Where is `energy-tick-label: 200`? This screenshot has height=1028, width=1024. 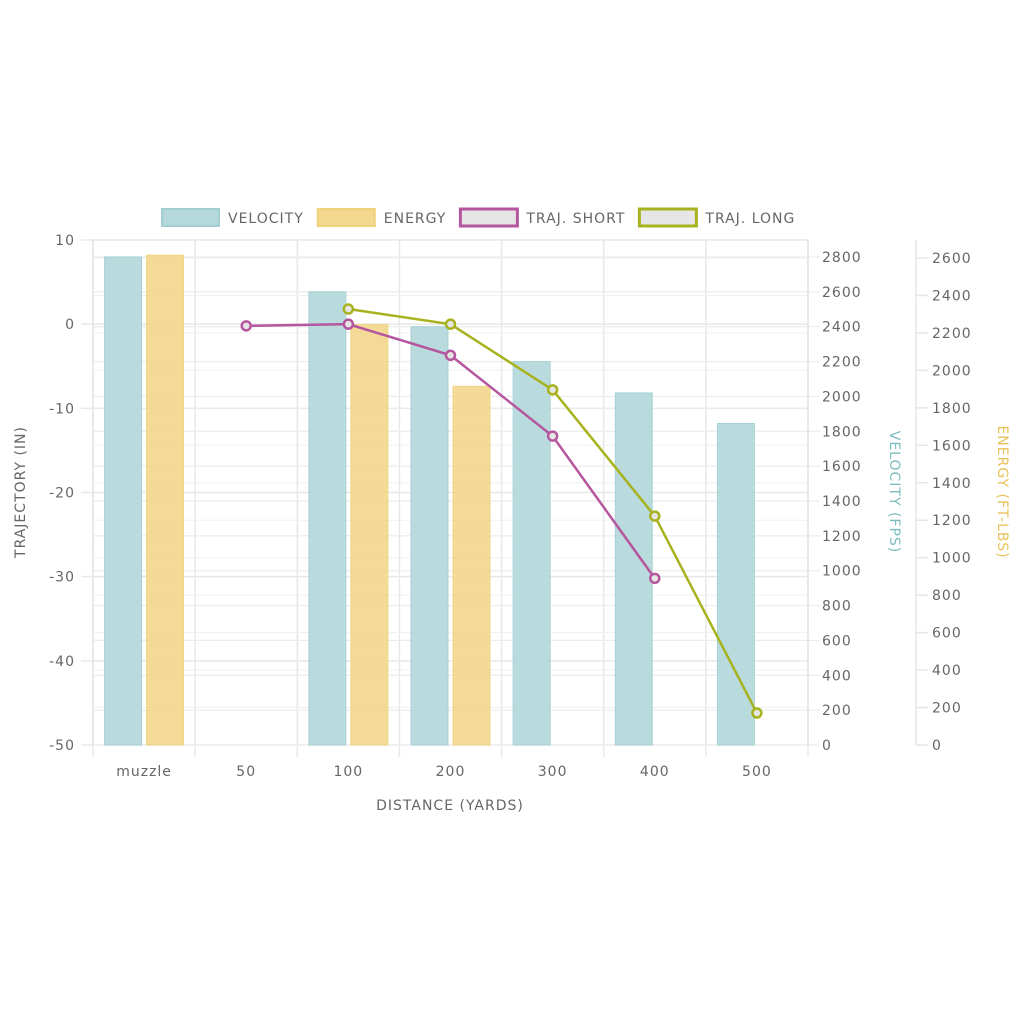 energy-tick-label: 200 is located at coordinates (947, 709).